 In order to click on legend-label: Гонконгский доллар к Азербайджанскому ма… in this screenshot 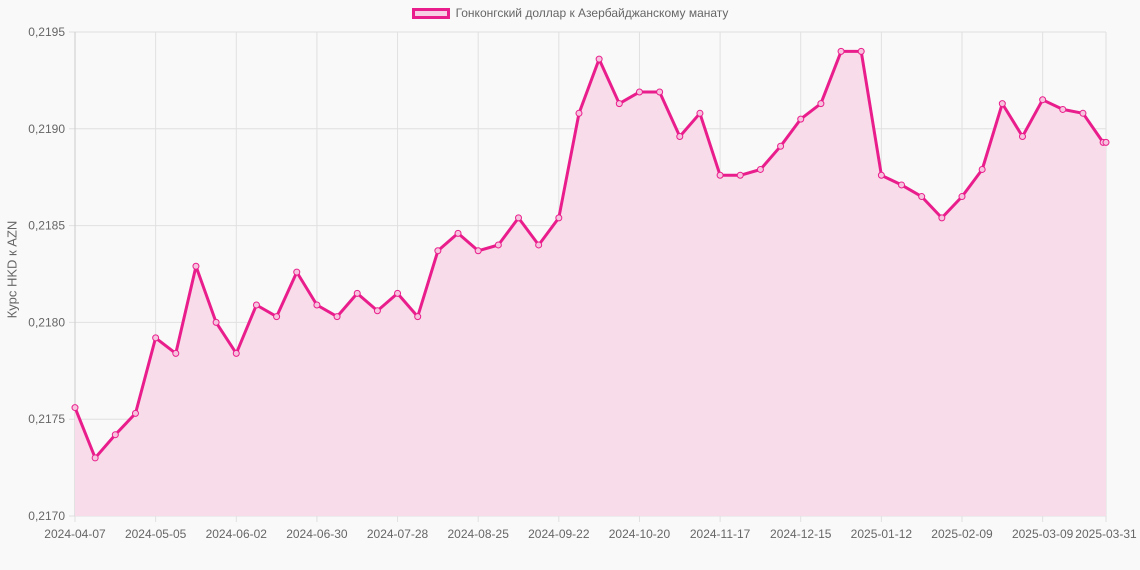, I will do `click(592, 13)`.